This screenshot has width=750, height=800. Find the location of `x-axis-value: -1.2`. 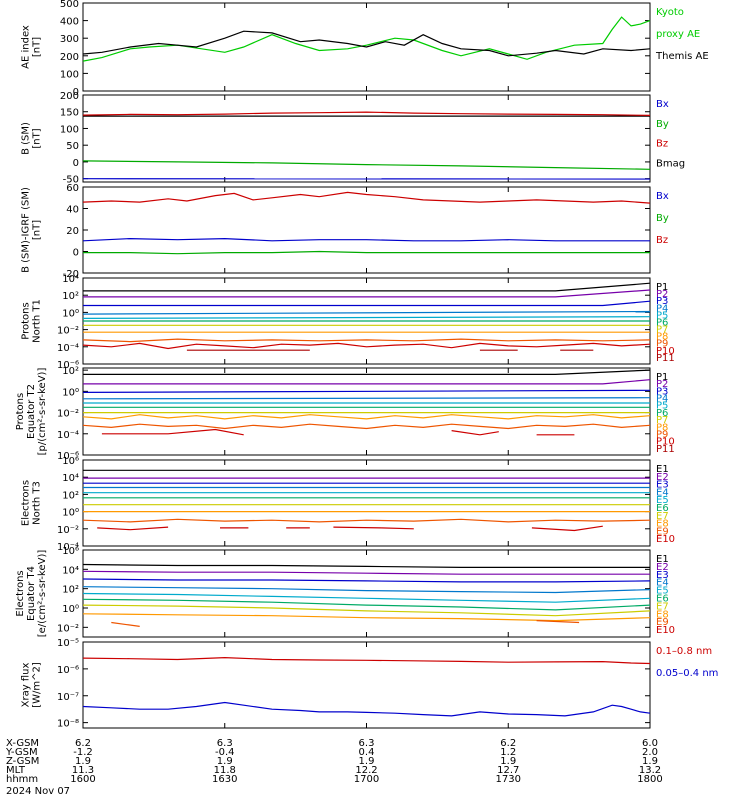

x-axis-value: -1.2 is located at coordinates (83, 752).